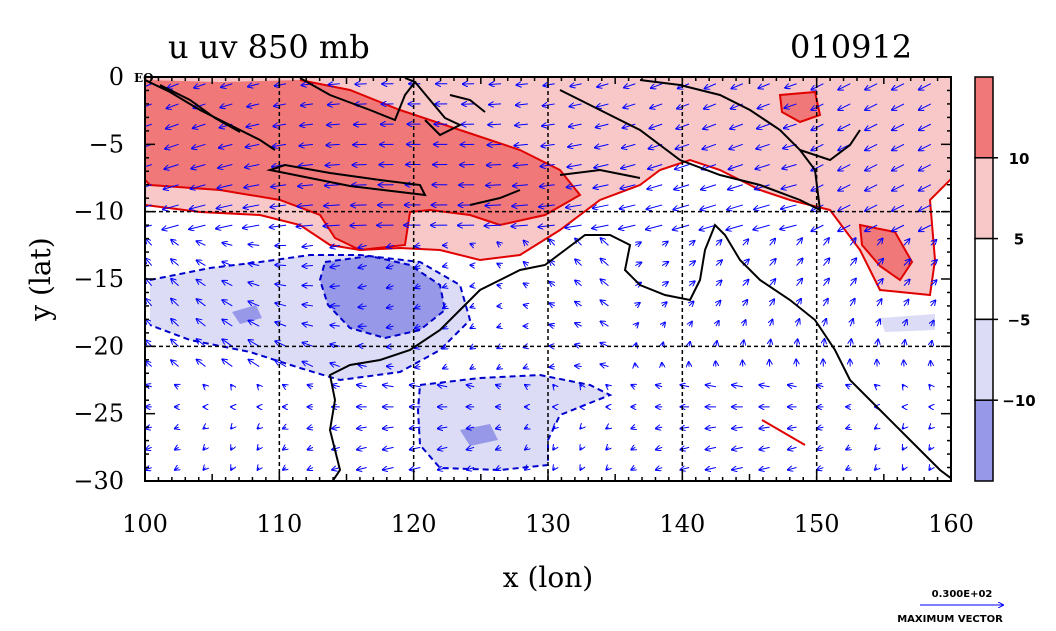  I want to click on fill-southern-westerly, so click(514, 422).